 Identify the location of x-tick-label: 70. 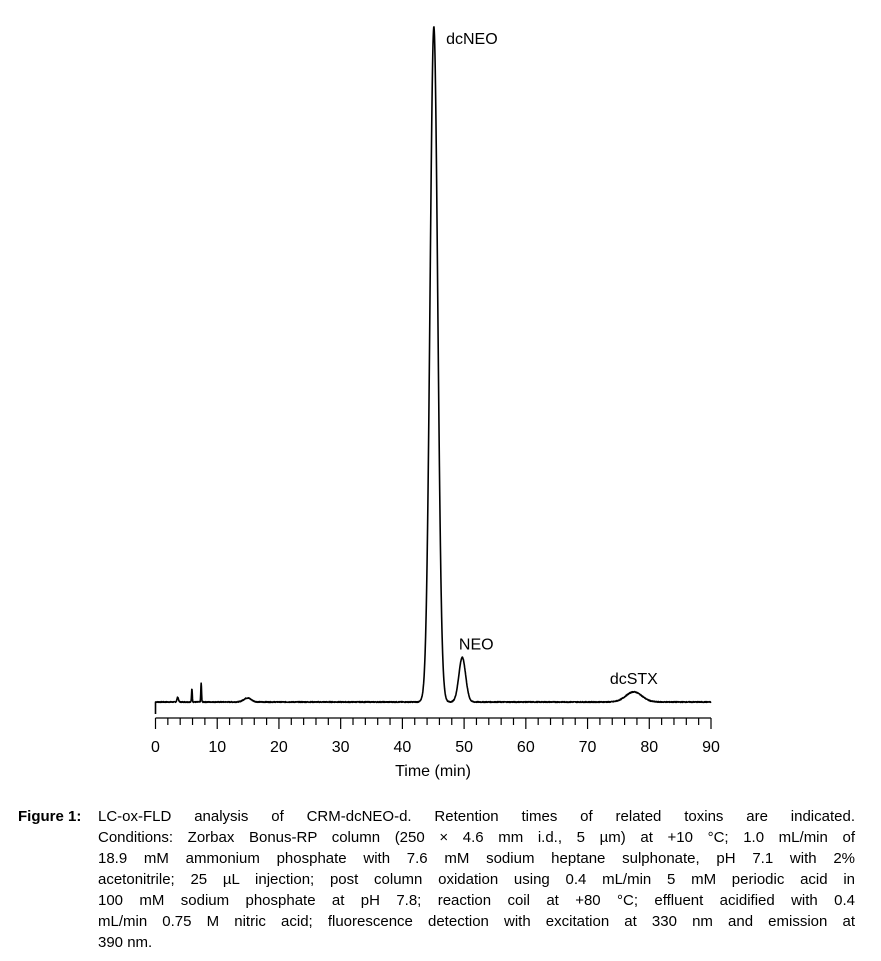
(588, 747).